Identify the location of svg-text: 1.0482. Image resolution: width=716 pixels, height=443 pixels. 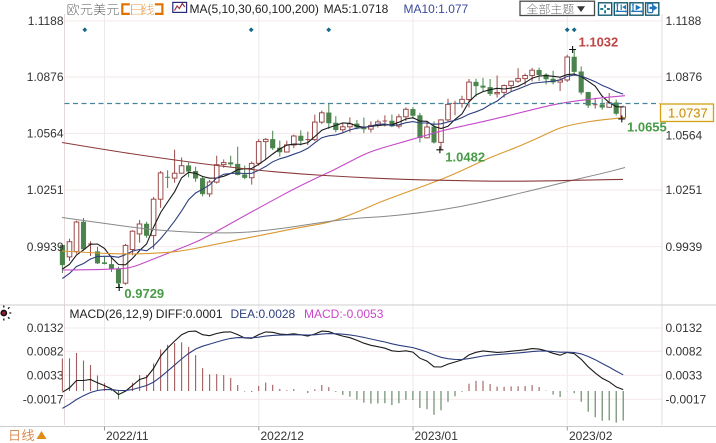
(465, 157).